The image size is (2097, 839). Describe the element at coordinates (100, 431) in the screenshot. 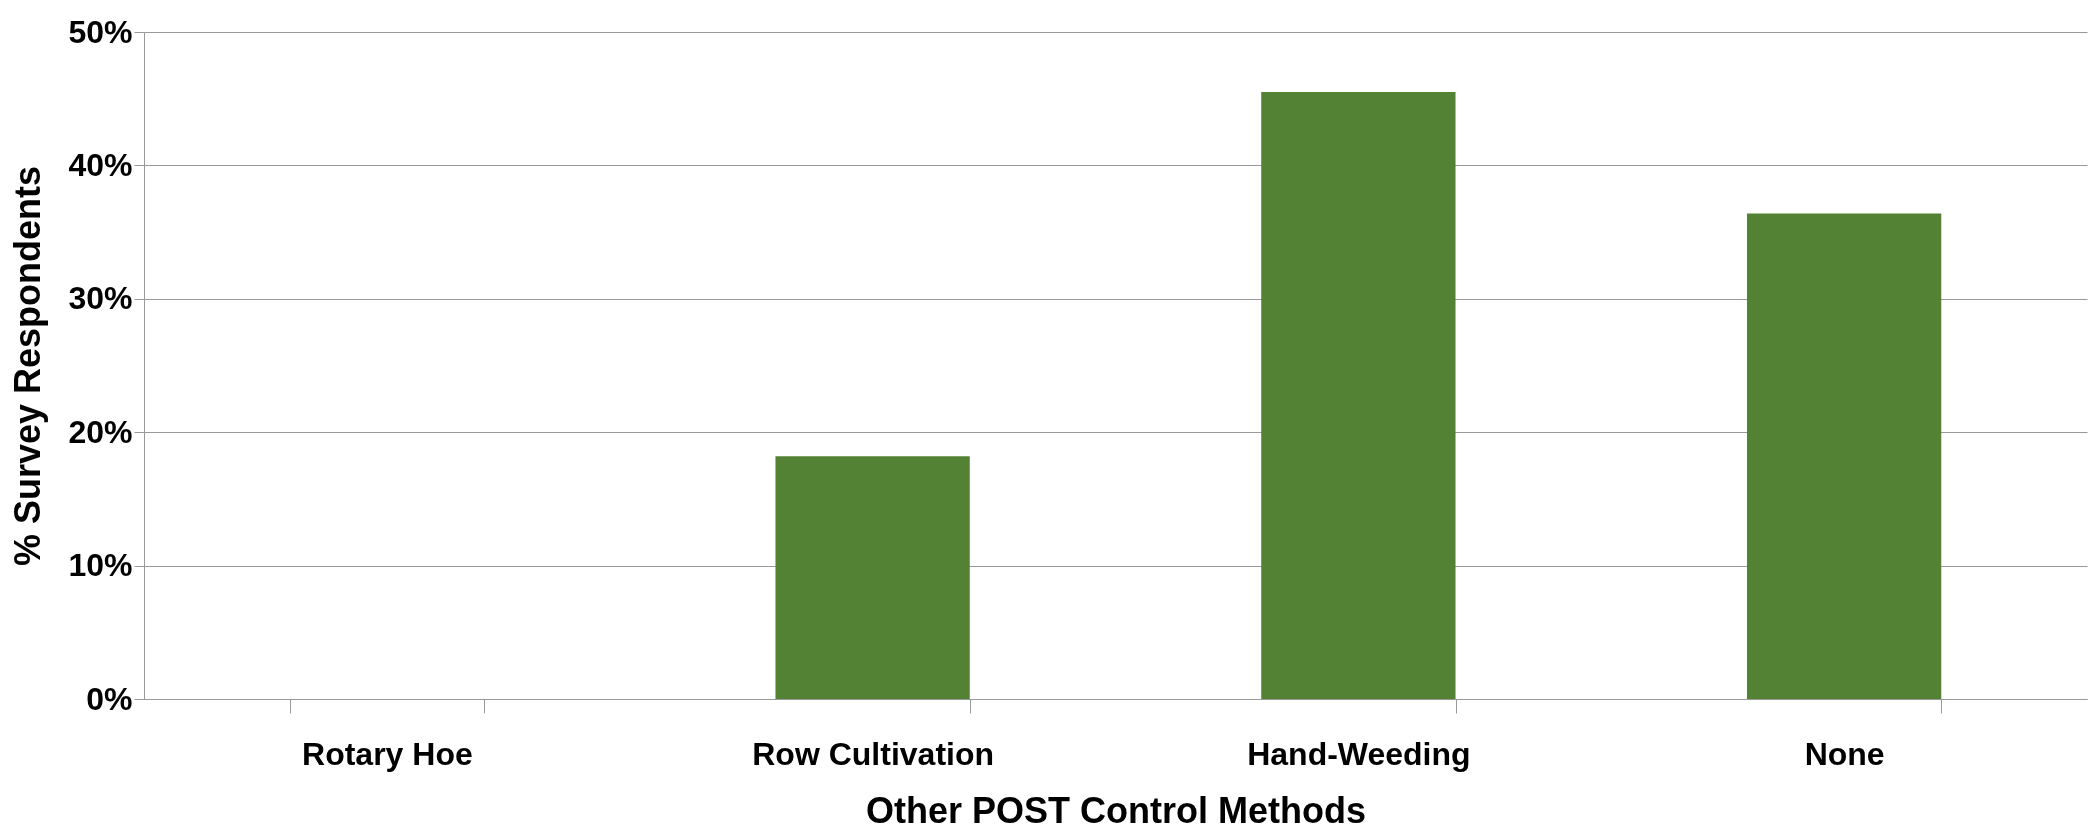

I see `y-tick-label: 20%` at that location.